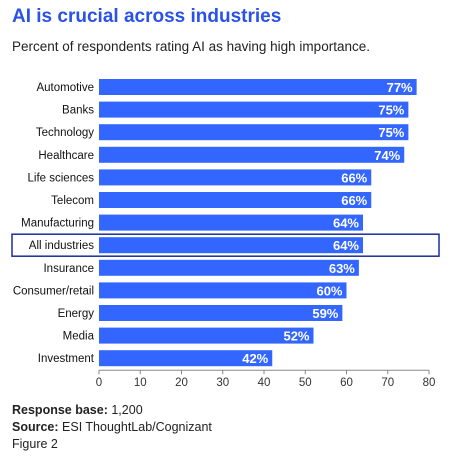  What do you see at coordinates (53, 291) in the screenshot?
I see `category-label: Consumer/retail` at bounding box center [53, 291].